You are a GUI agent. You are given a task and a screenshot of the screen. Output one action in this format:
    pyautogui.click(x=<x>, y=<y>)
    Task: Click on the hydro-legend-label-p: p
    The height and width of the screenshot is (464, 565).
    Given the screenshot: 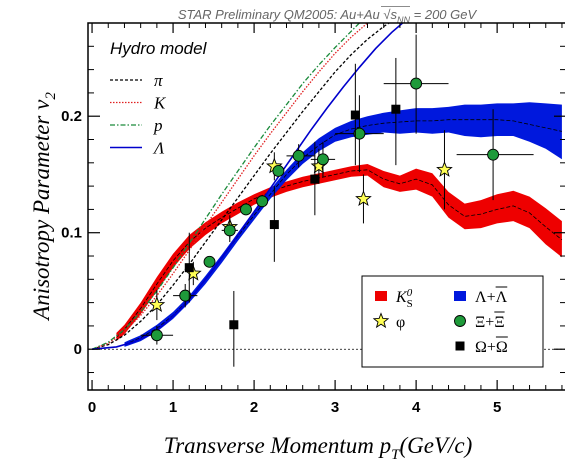 What is the action you would take?
    pyautogui.click(x=158, y=125)
    